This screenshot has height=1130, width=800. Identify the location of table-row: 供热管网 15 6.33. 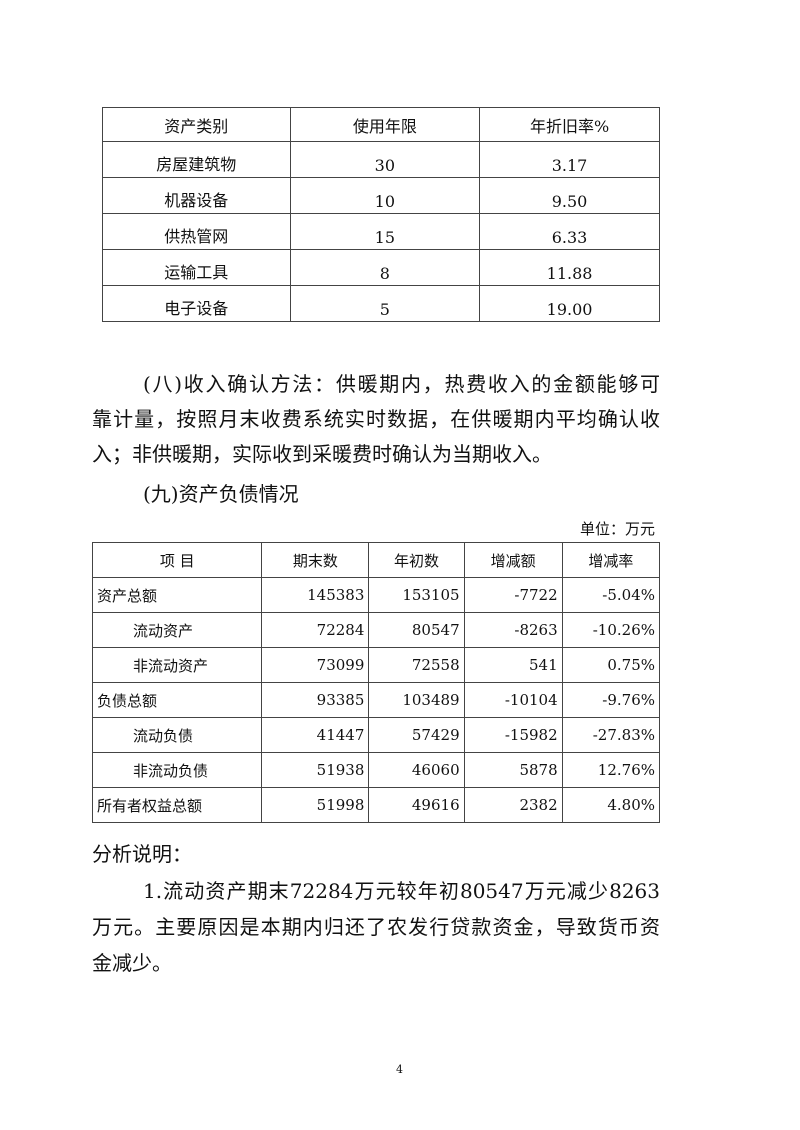
(381, 231).